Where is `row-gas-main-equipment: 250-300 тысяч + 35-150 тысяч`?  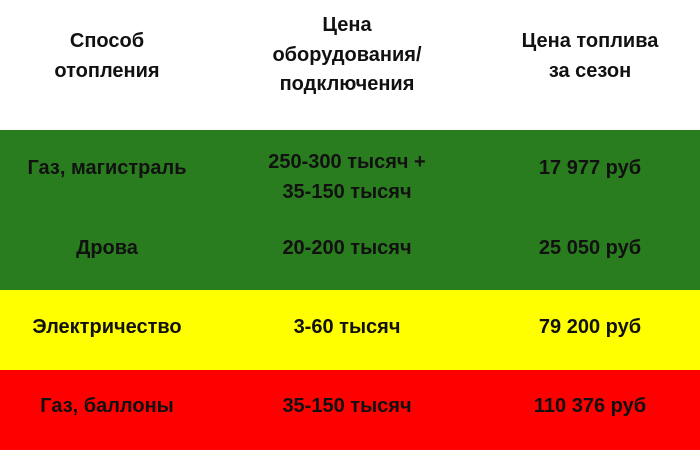
row-gas-main-equipment: 250-300 тысяч + 35-150 тысяч is located at coordinates (347, 177).